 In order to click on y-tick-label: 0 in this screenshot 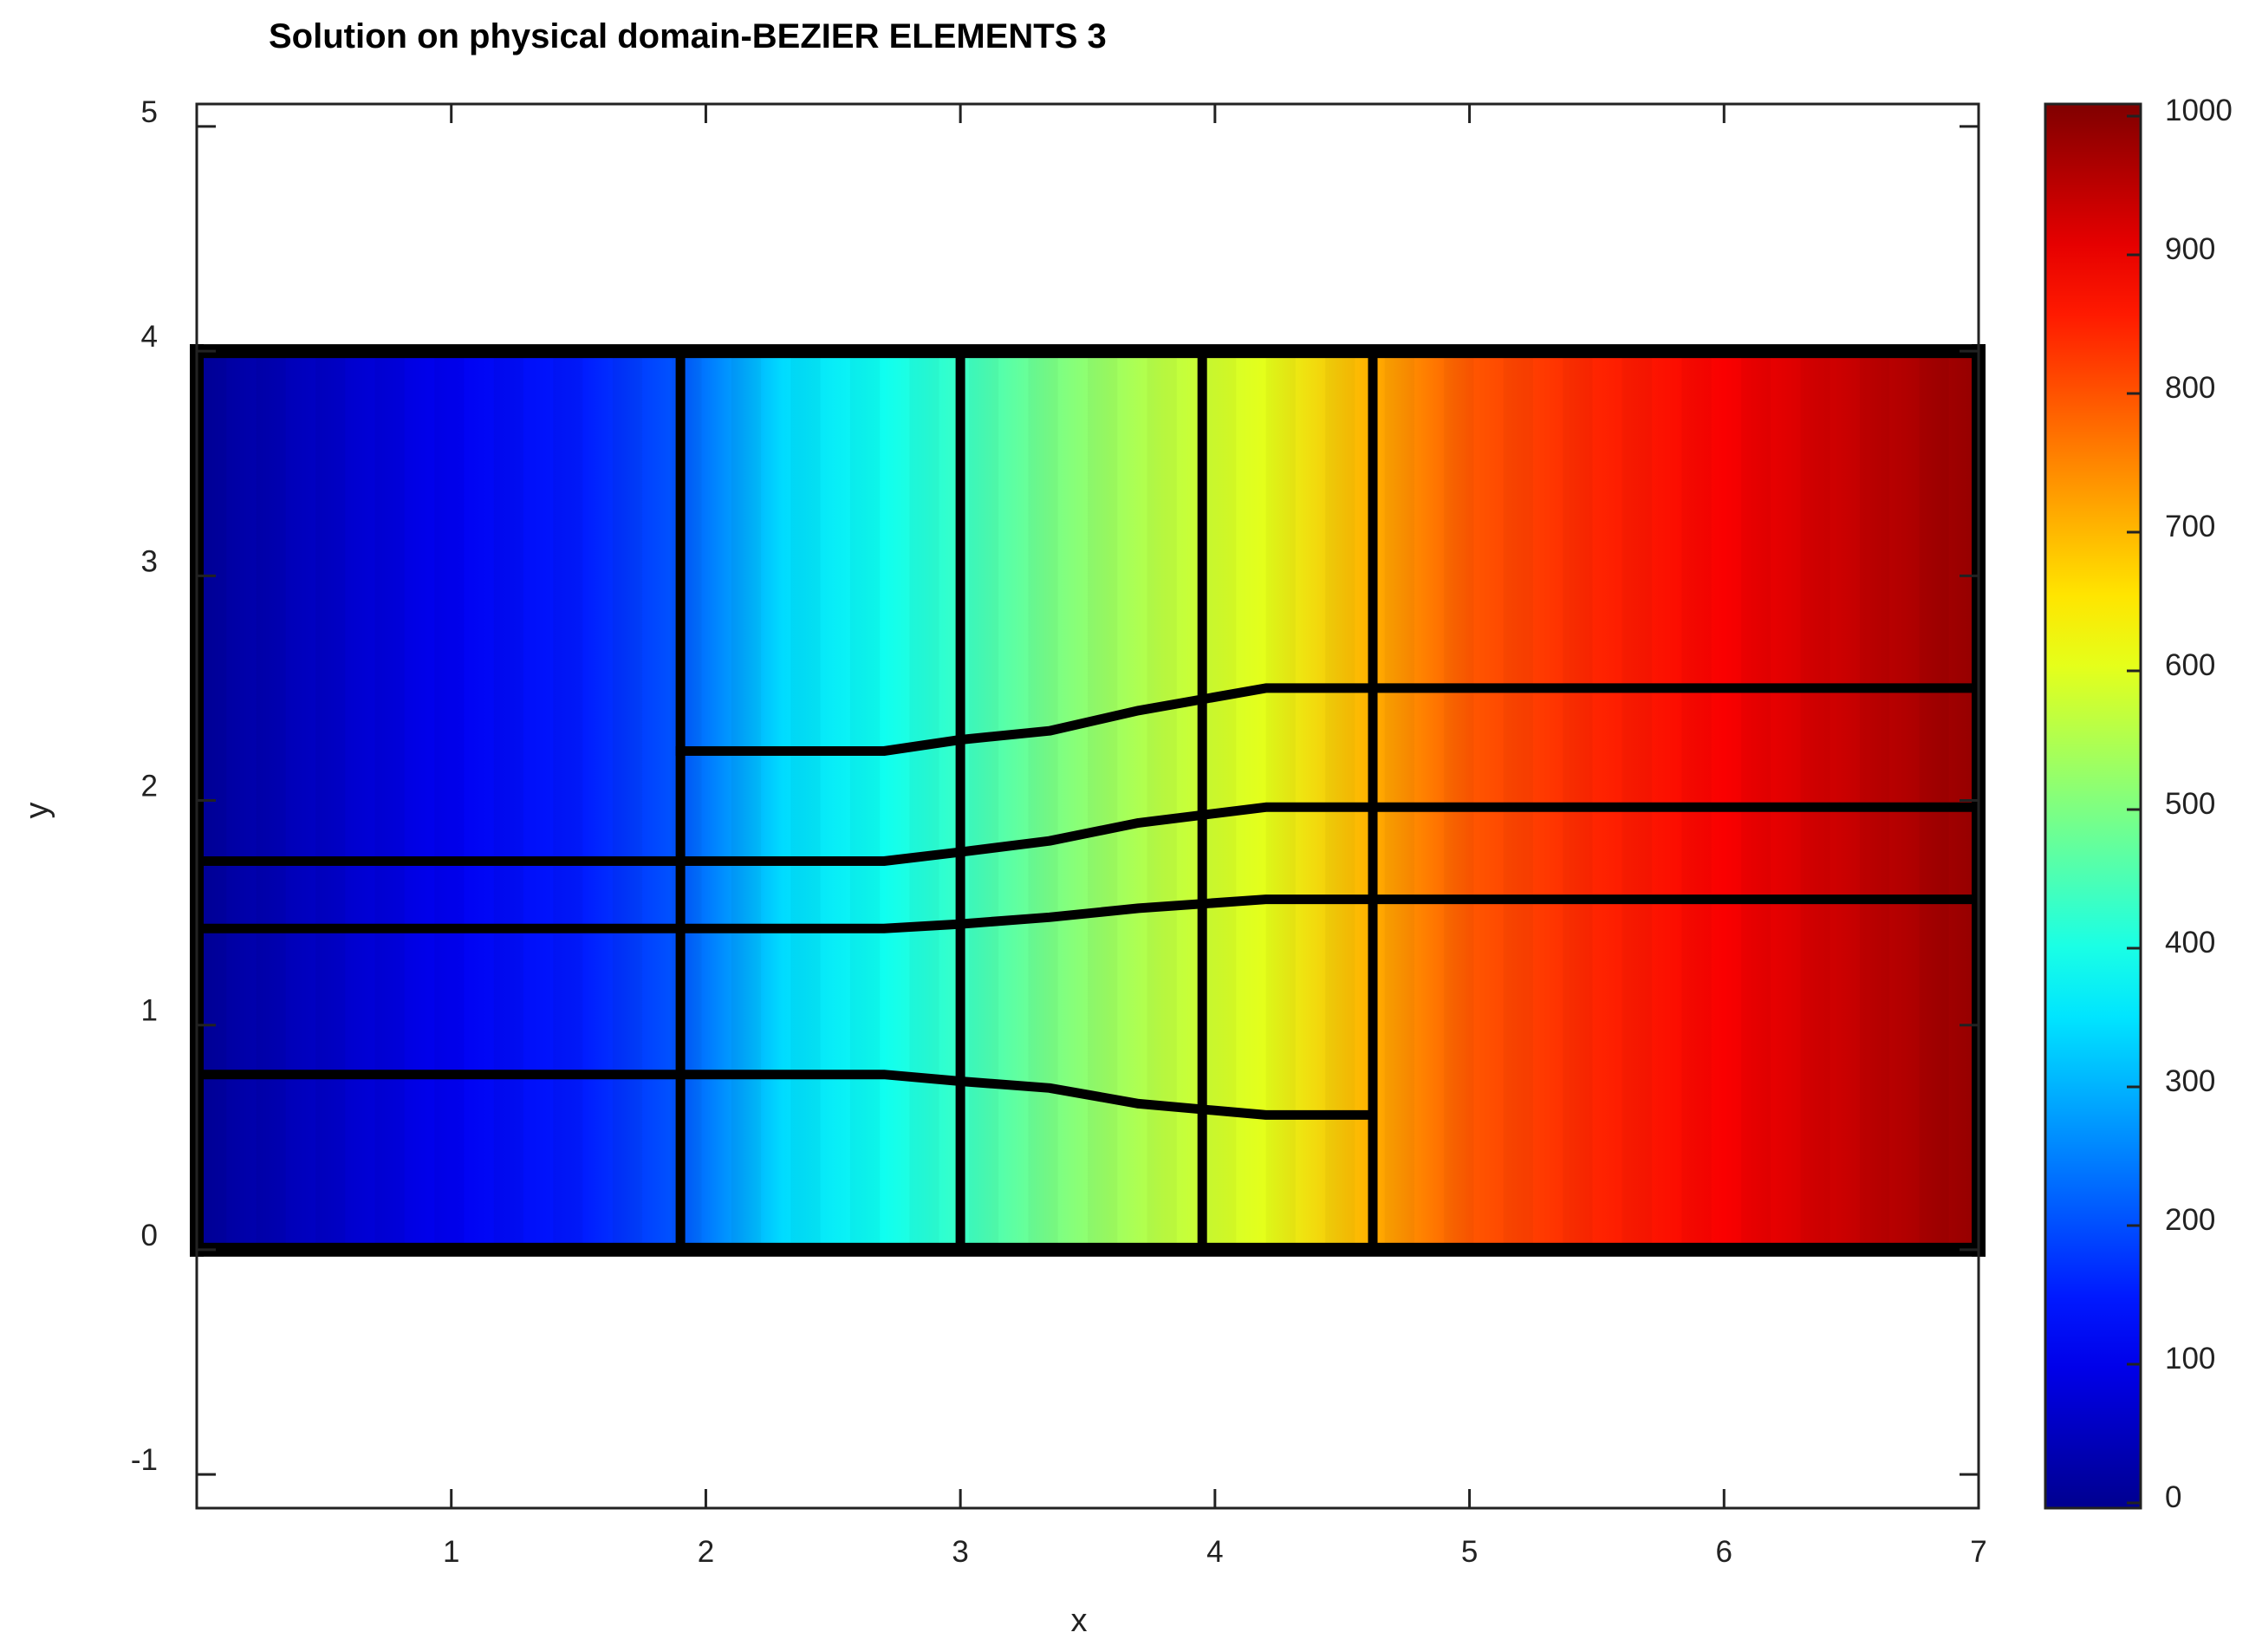, I will do `click(149, 1235)`.